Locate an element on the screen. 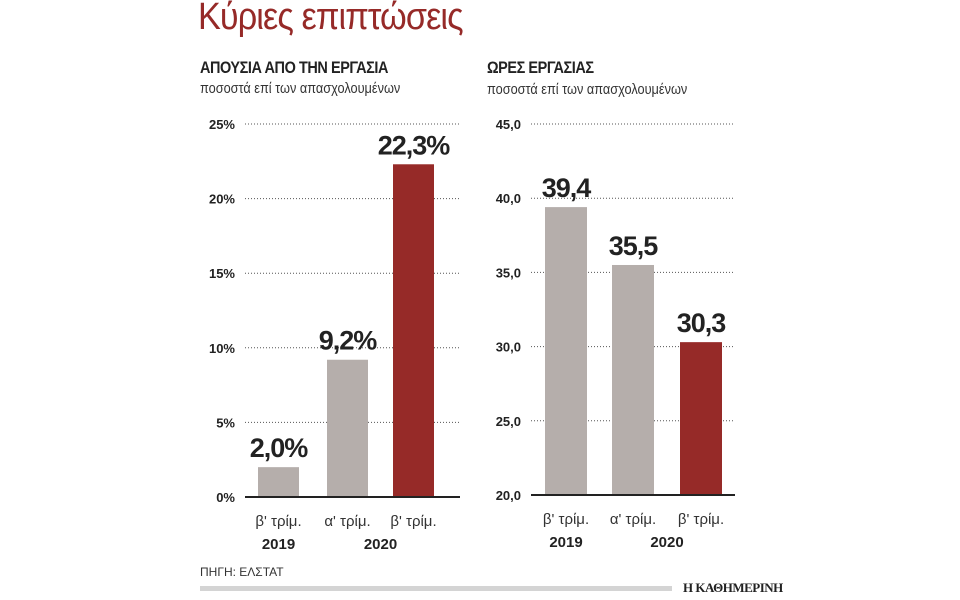  y-tick-label: 0% is located at coordinates (225, 497).